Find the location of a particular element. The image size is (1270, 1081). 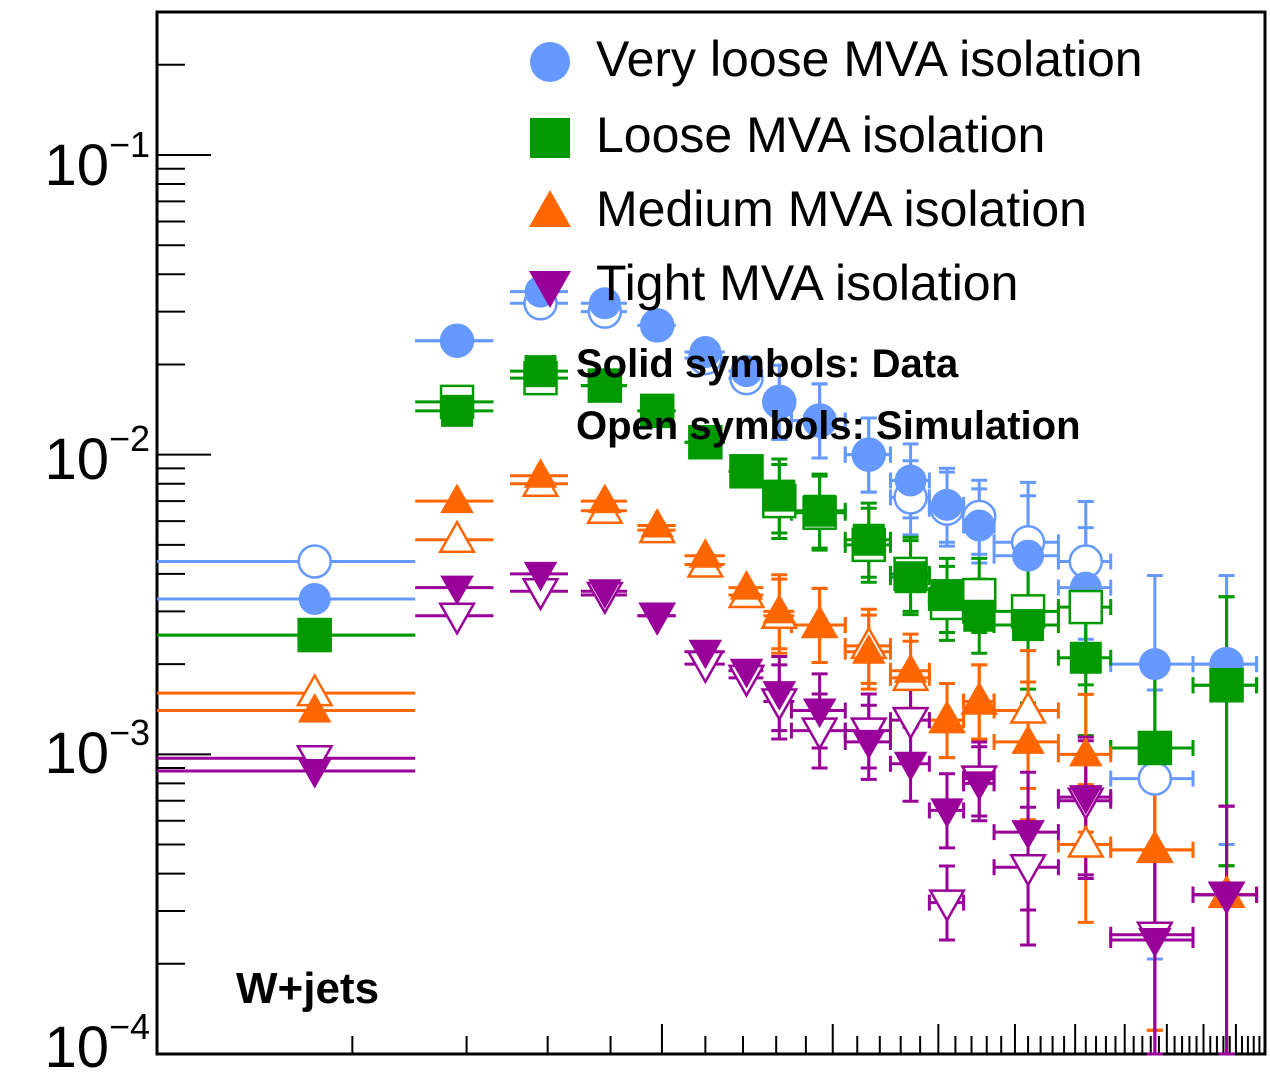

solid-symbols-note: Solid symbols: Data is located at coordinates (767, 364).